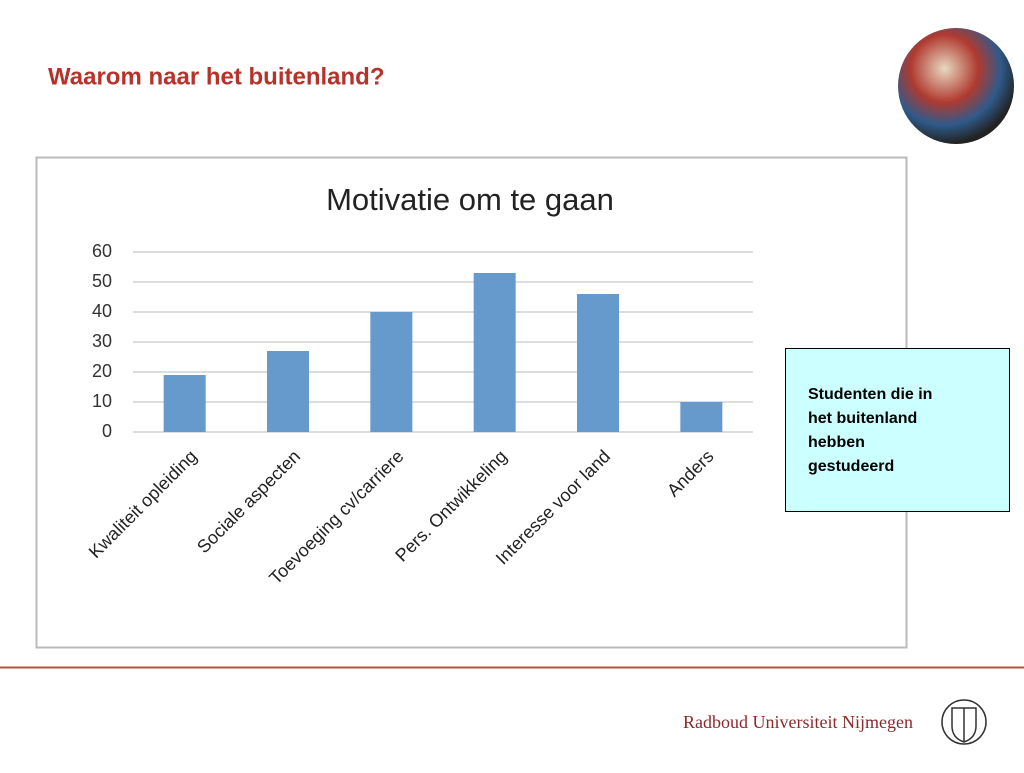 This screenshot has height=773, width=1024. I want to click on y-tick-label: 40, so click(102, 311).